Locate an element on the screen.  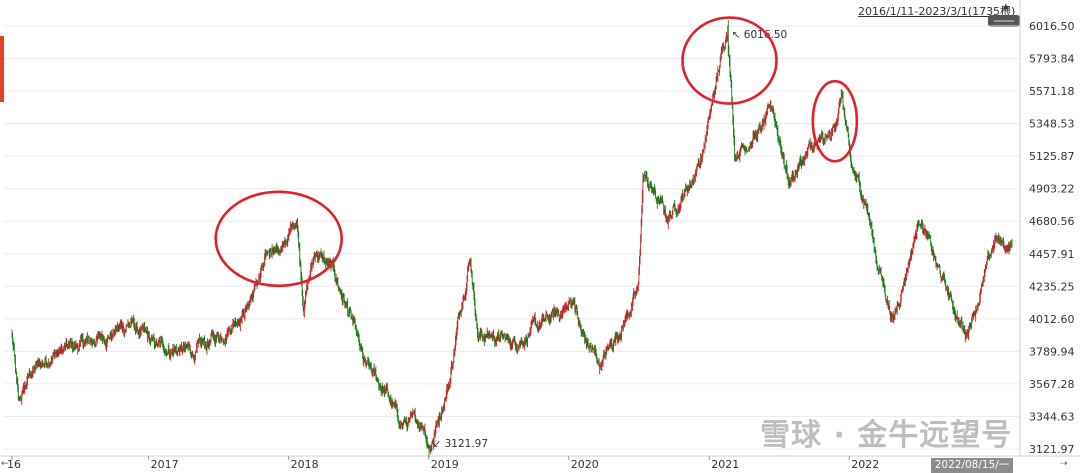
watermark-text: 雪球 · 金牛远望号 is located at coordinates (886, 435).